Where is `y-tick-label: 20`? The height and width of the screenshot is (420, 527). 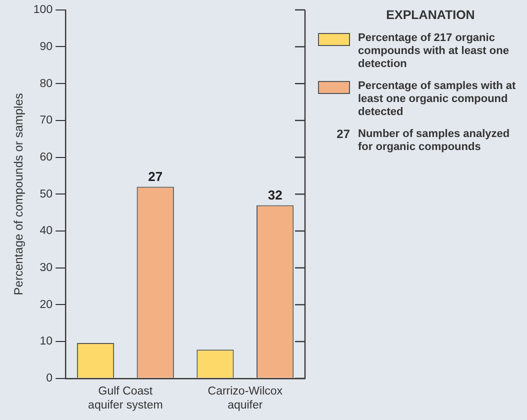
y-tick-label: 20 is located at coordinates (46, 304).